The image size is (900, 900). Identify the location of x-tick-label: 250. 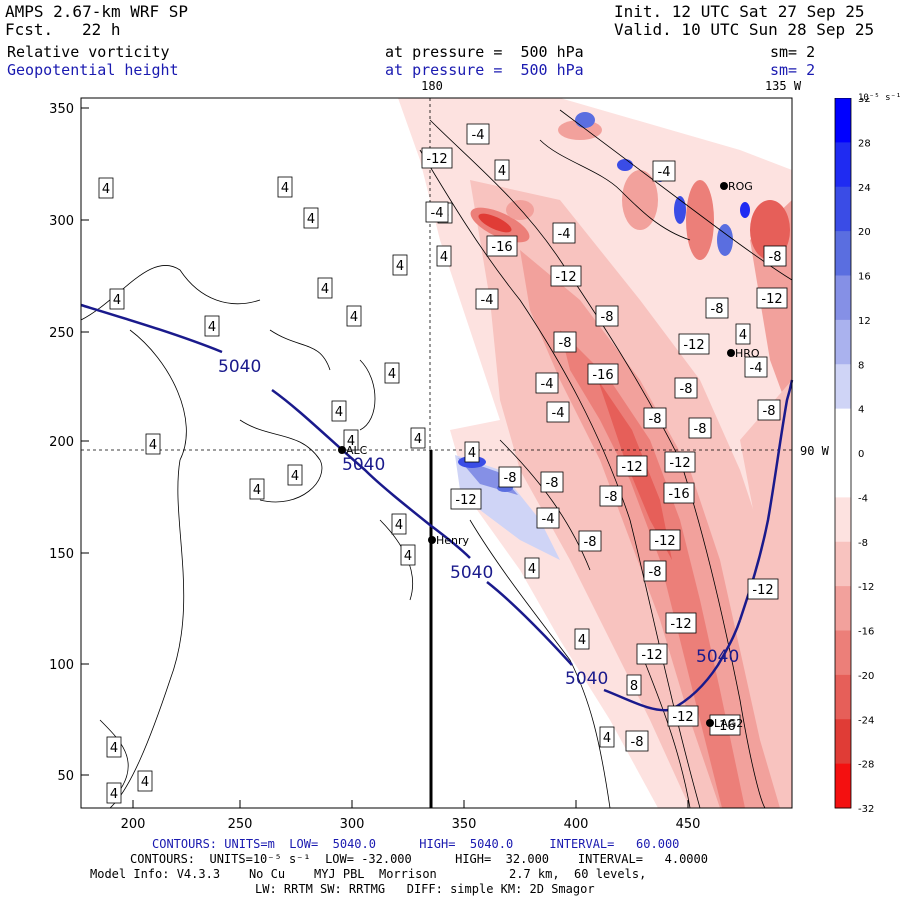
(240, 824).